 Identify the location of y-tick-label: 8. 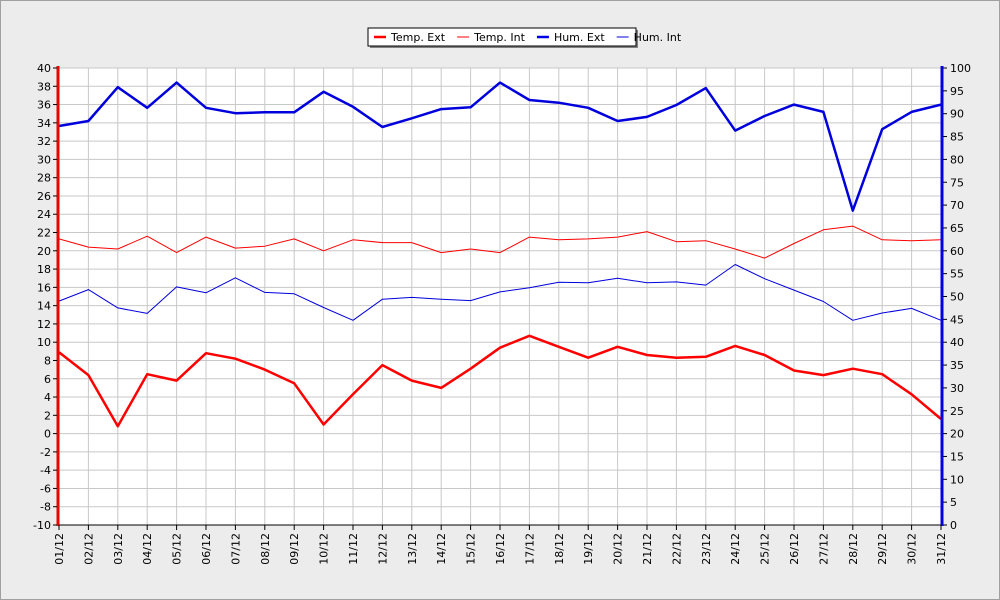
(47, 360).